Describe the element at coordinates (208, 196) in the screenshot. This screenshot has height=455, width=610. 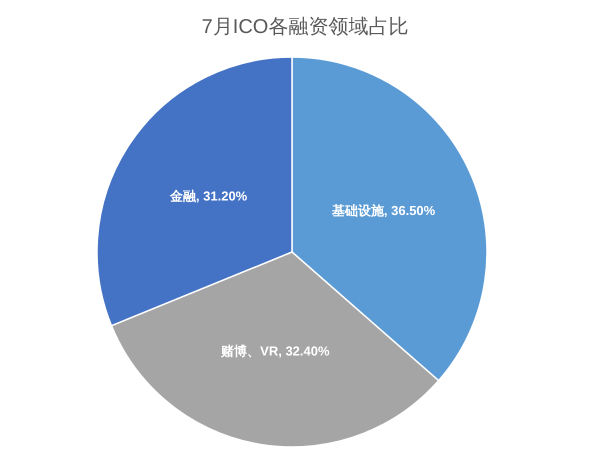
I see `slice-label: 金融, 31.20%` at that location.